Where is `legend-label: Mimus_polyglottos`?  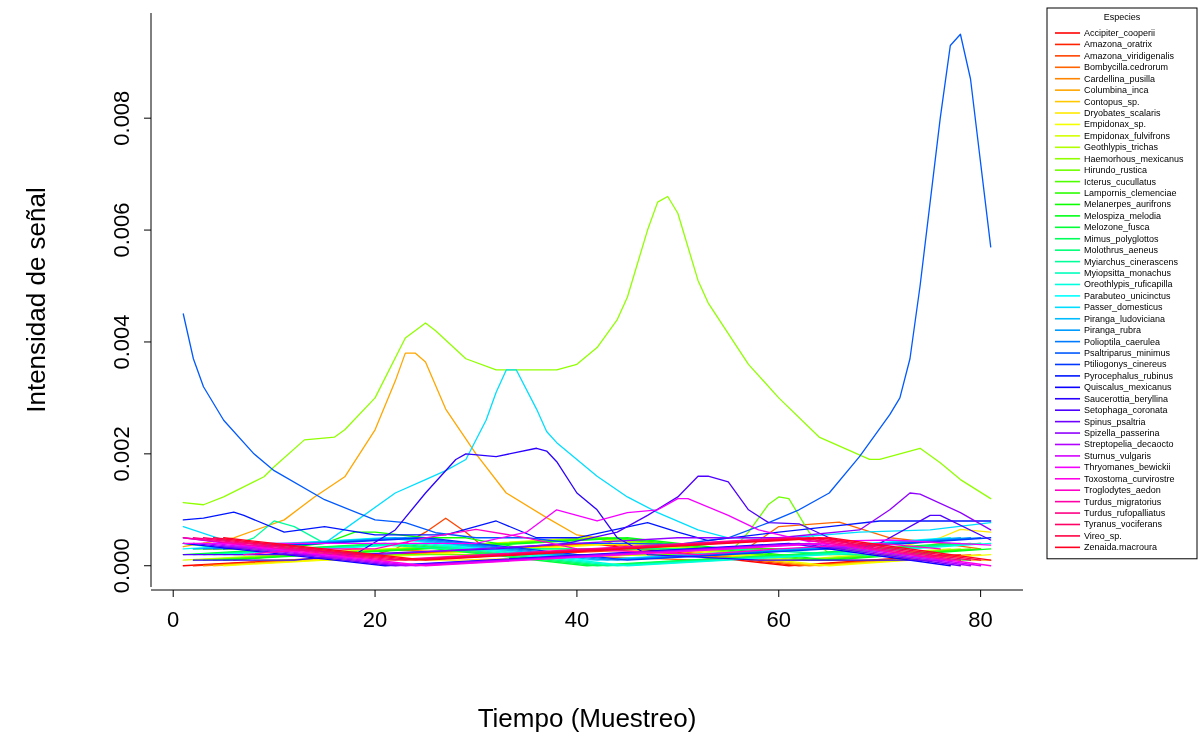
legend-label: Mimus_polyglottos is located at coordinates (1122, 238).